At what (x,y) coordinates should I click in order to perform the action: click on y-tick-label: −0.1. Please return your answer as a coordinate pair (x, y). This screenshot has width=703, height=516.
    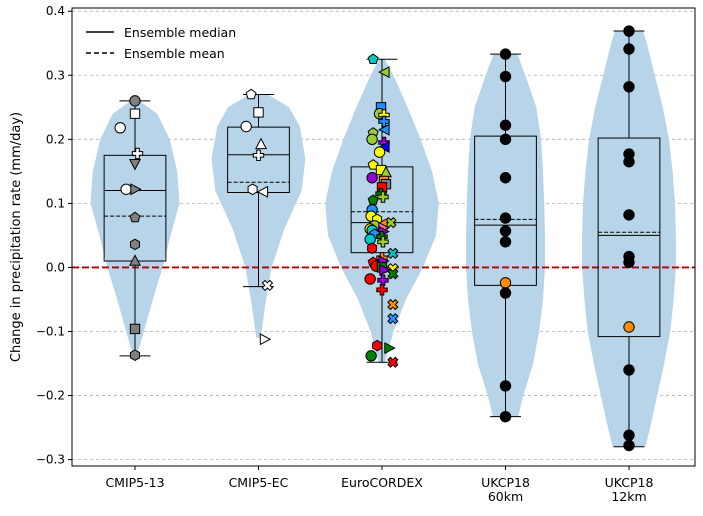
    Looking at the image, I should click on (50, 331).